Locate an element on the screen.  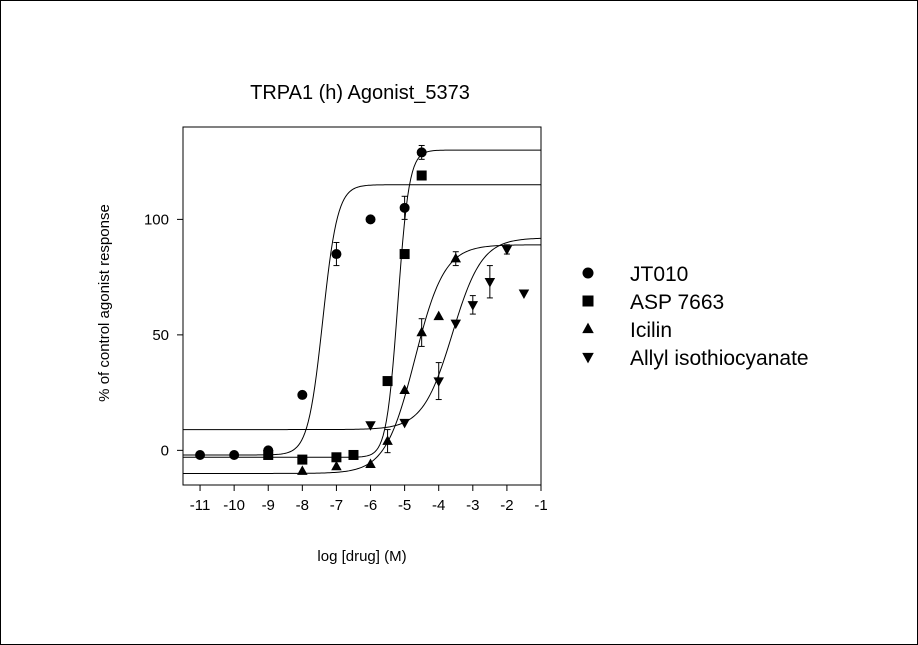
x-tick-label: -1 is located at coordinates (540, 505).